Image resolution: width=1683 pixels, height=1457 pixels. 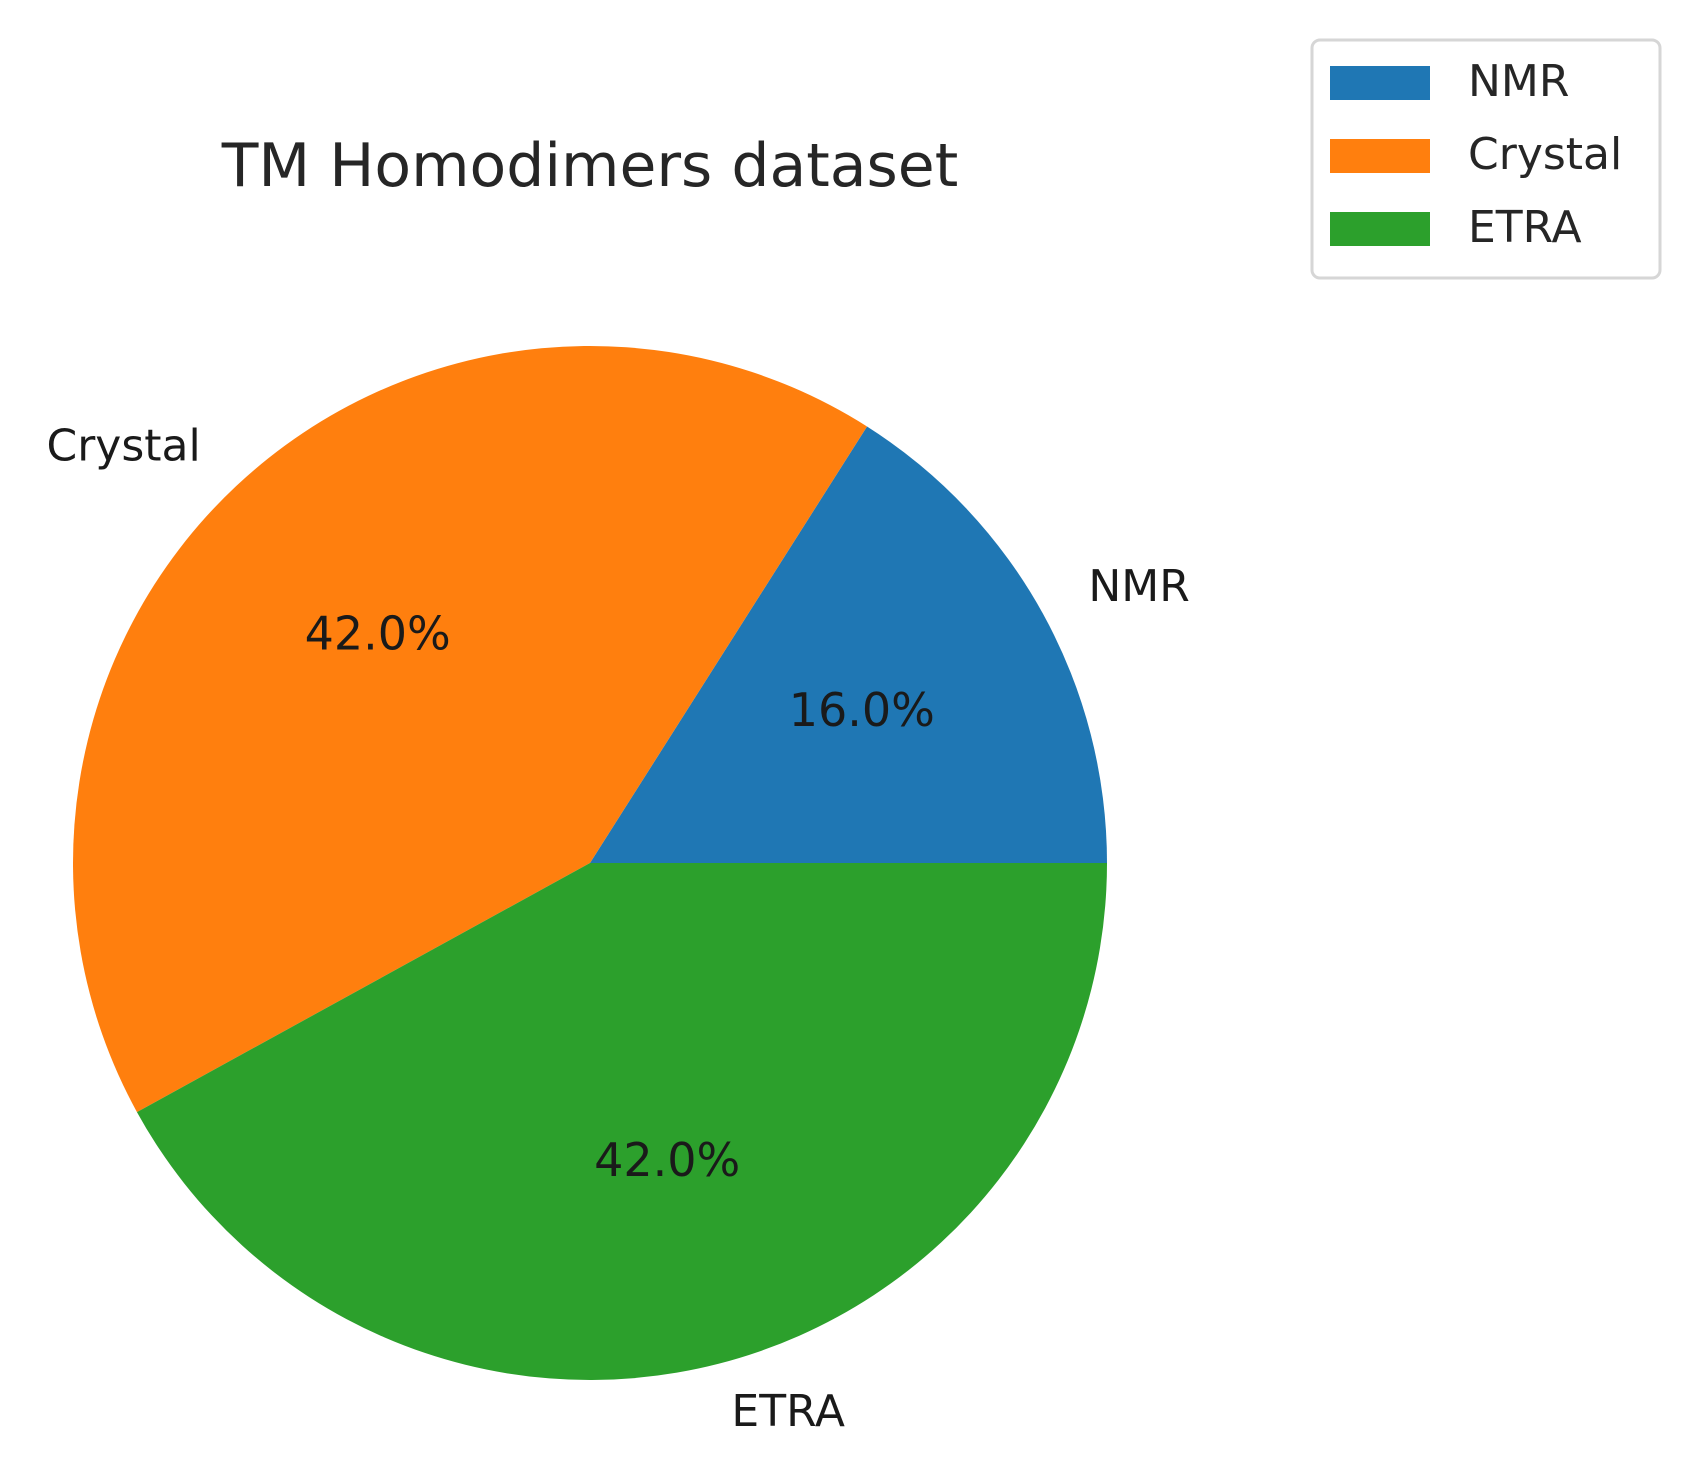 What do you see at coordinates (1525, 227) in the screenshot?
I see `legend-label-etra: ETRA` at bounding box center [1525, 227].